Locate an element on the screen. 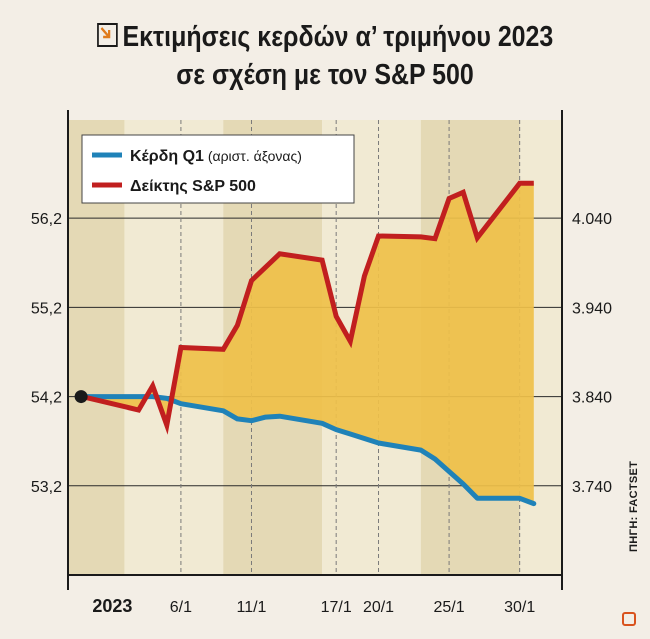 This screenshot has width=650, height=639. source-label: ΠΗΓΗ: FACTSET is located at coordinates (634, 506).